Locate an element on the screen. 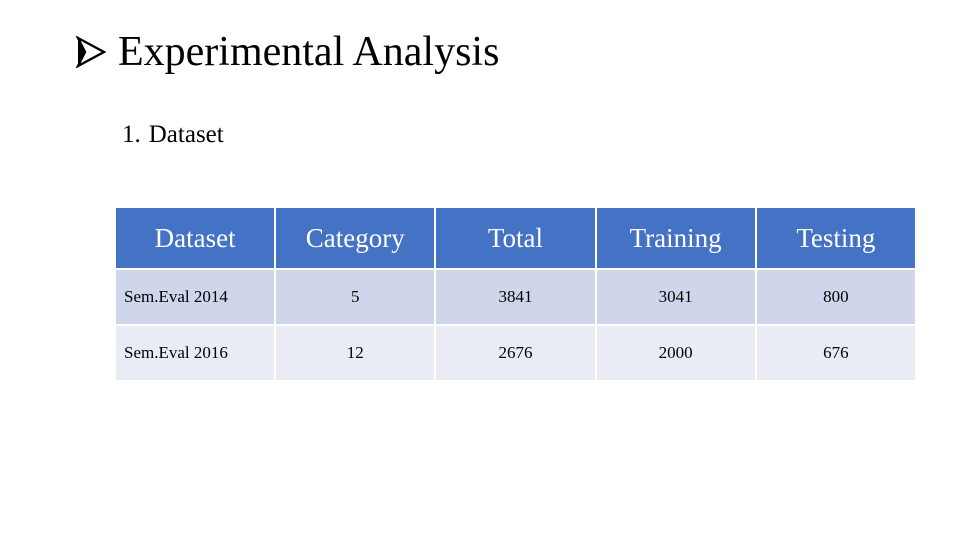 Image resolution: width=960 pixels, height=540 pixels. table-cell: 676 is located at coordinates (836, 353).